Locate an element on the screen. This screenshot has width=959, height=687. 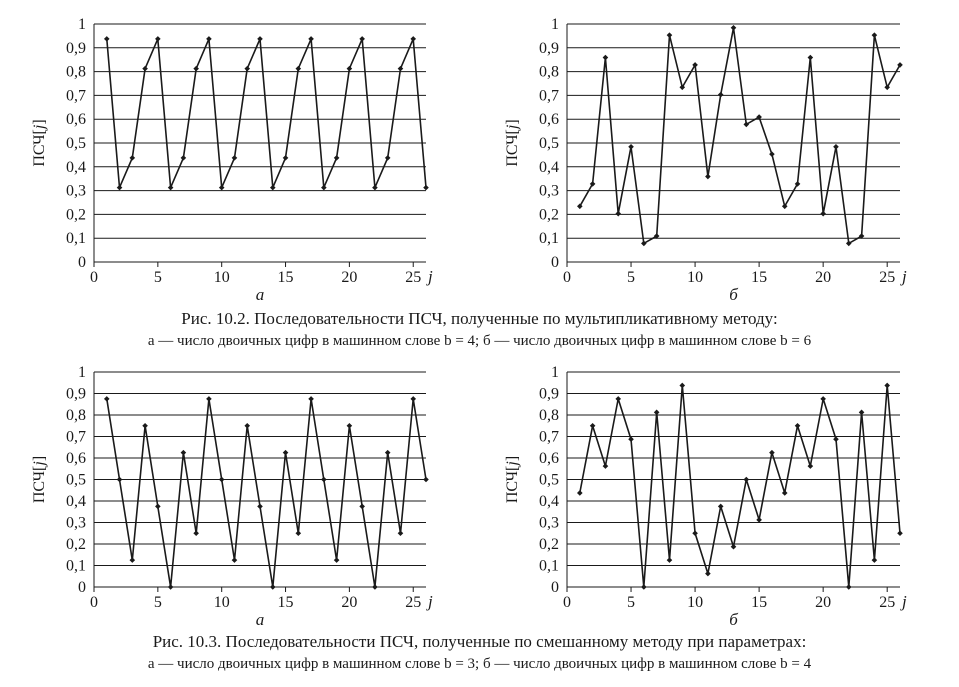
x-tick-label: 20 is located at coordinates (349, 277).